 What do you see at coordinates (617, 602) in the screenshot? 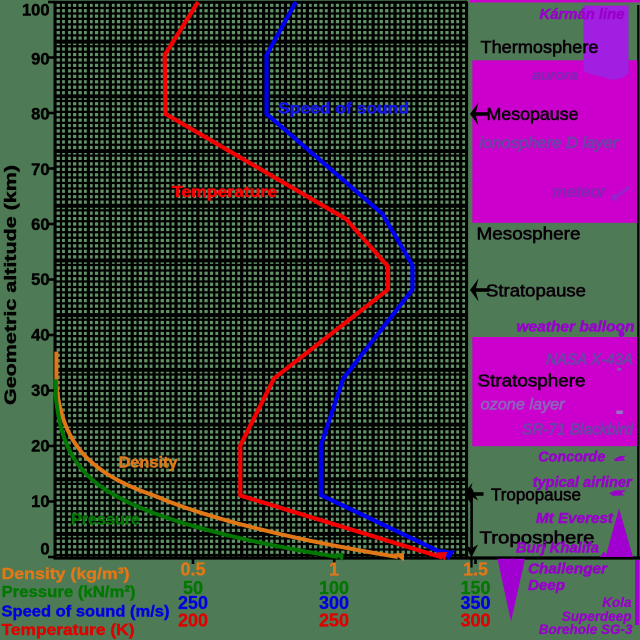
I see `svg-text: Kola` at bounding box center [617, 602].